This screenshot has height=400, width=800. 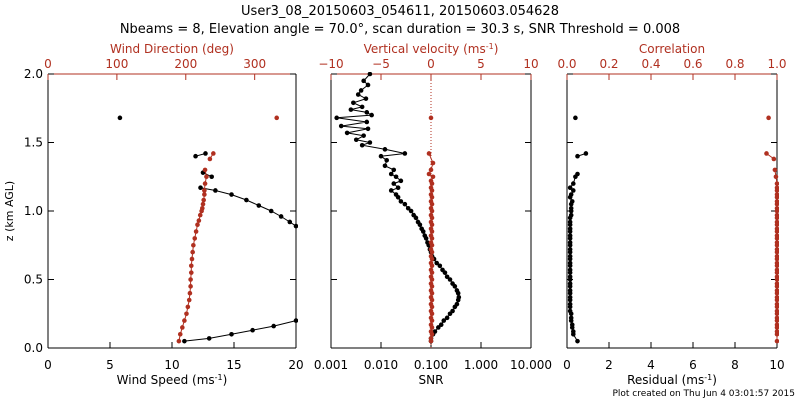 I want to click on series-top, so click(x=228, y=229).